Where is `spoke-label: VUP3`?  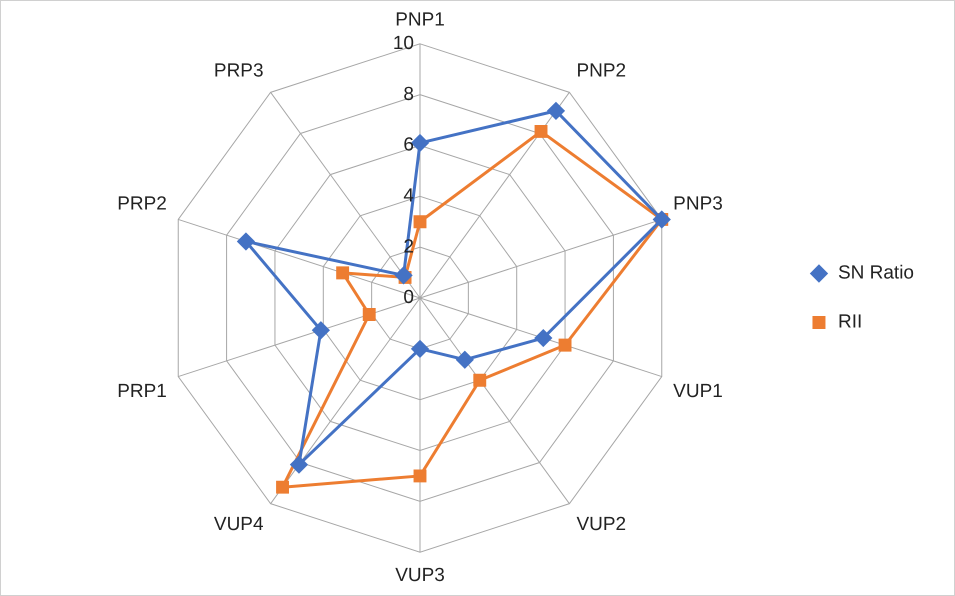
spoke-label: VUP3 is located at coordinates (420, 575).